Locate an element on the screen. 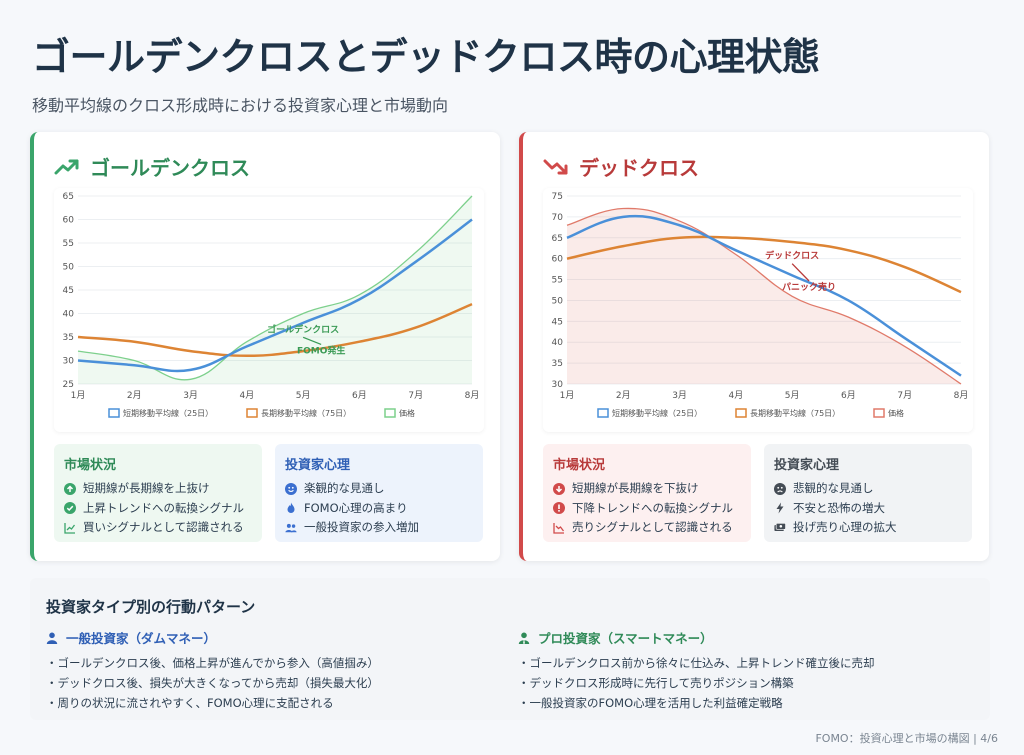 This screenshot has width=1024, height=755. y-tick-label: 35 is located at coordinates (557, 364).